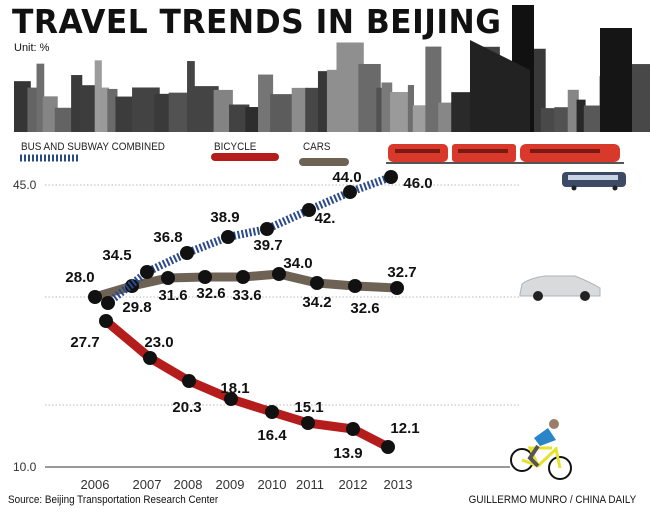 Image resolution: width=650 pixels, height=518 pixels. I want to click on bus-subway-data-label: 29.8, so click(136, 307).